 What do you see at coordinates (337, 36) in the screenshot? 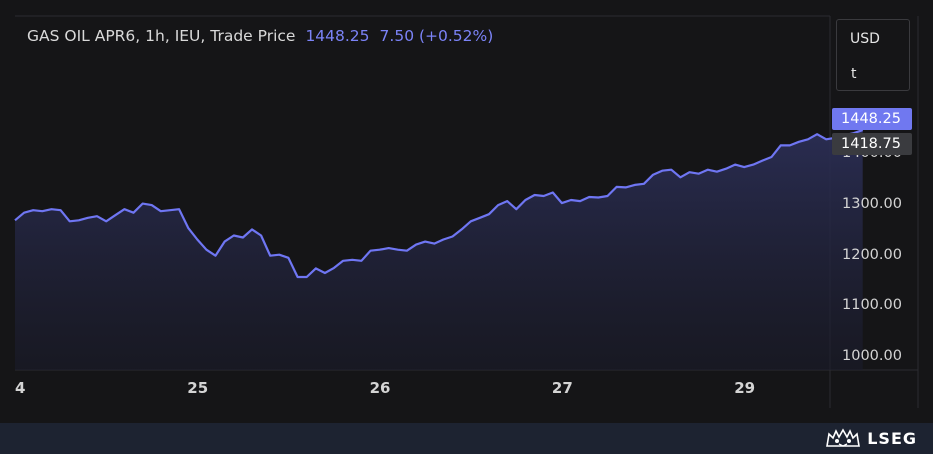
I see `legend-price: 1448.25` at bounding box center [337, 36].